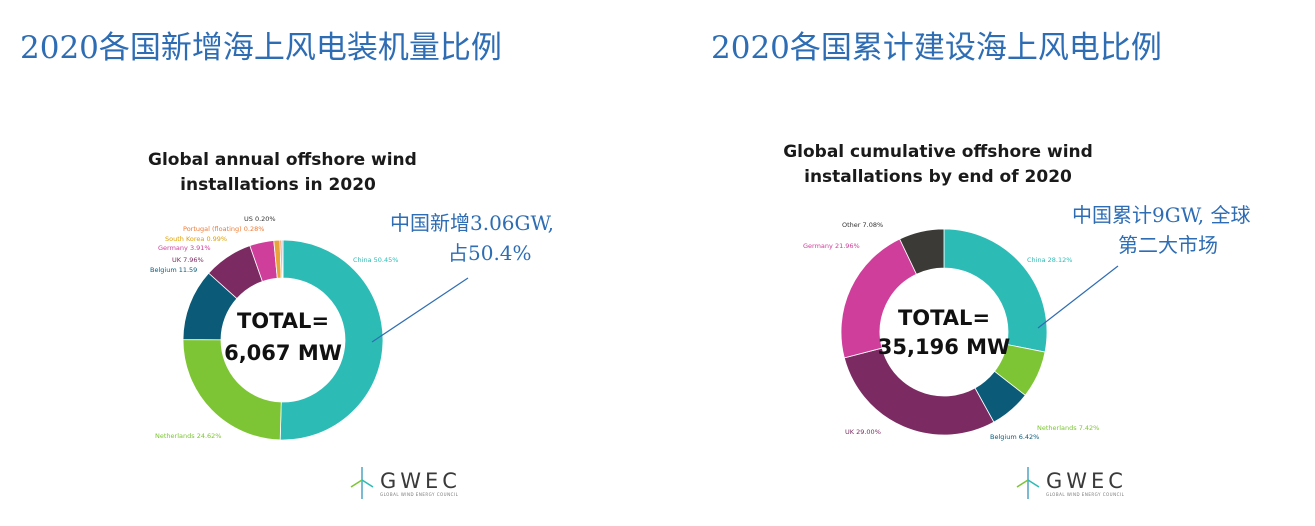 The width and height of the screenshot is (1315, 526). I want to click on callout-china-cumulative-line2: 第二大市场, so click(1168, 245).